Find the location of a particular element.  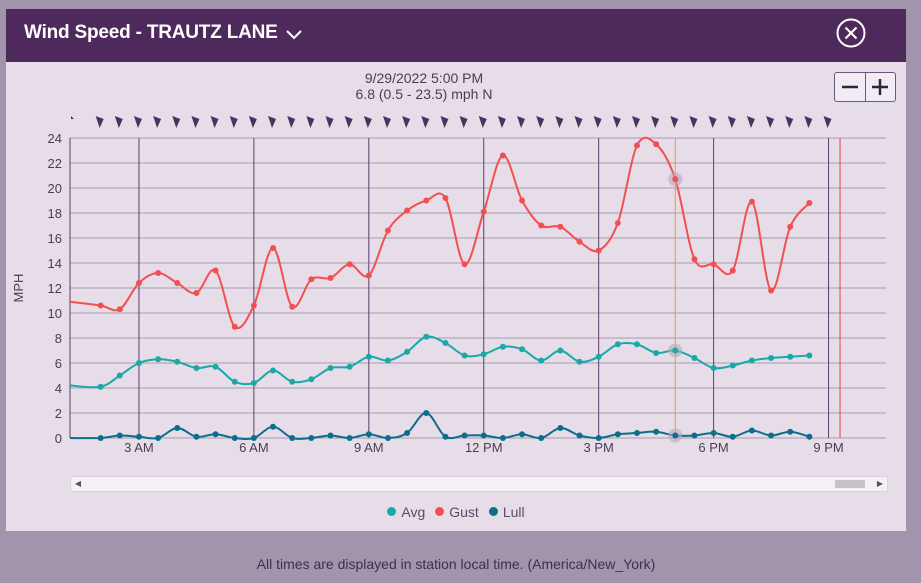

legend-item-avg: Avg is located at coordinates (406, 512).